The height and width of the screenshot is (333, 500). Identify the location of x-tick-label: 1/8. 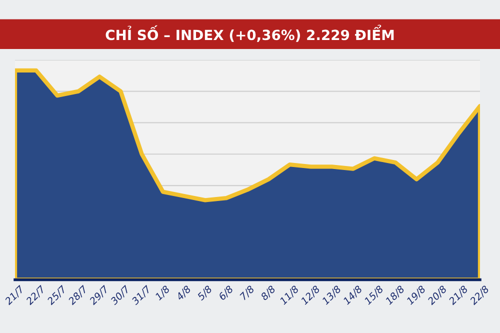
(162, 293).